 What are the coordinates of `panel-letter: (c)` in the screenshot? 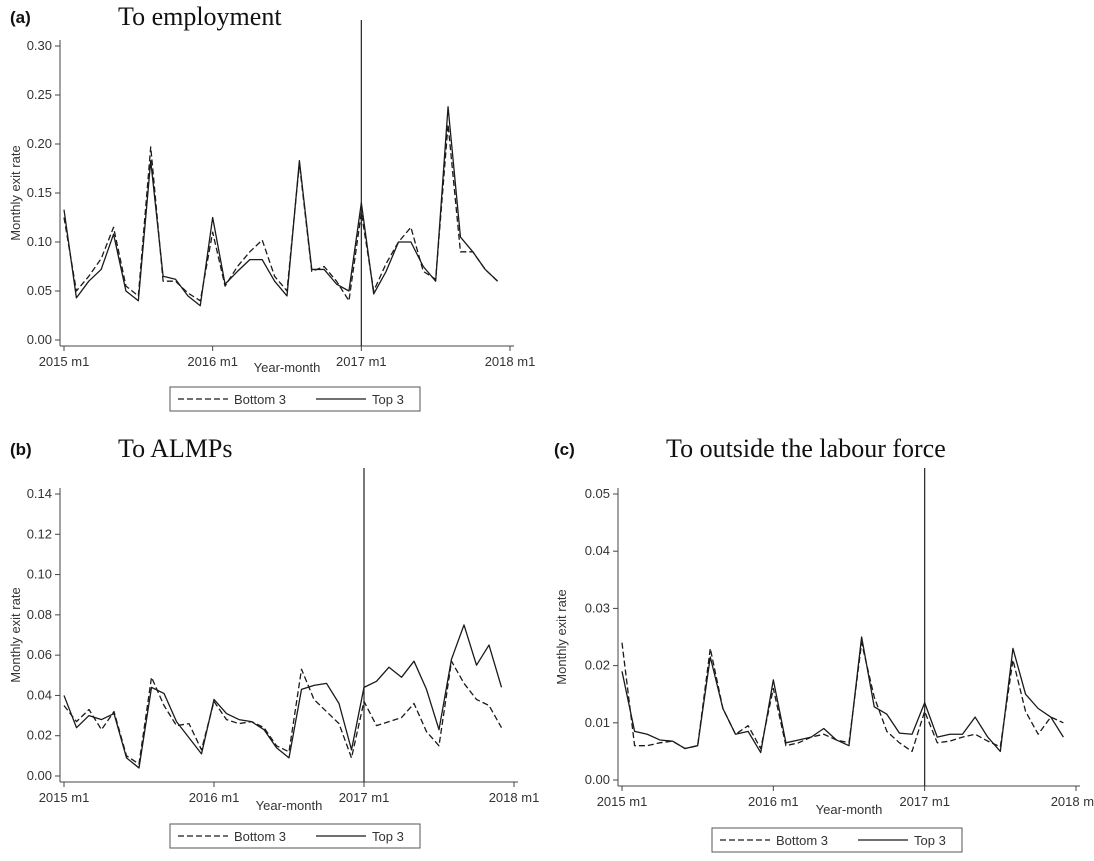 It's located at (564, 449).